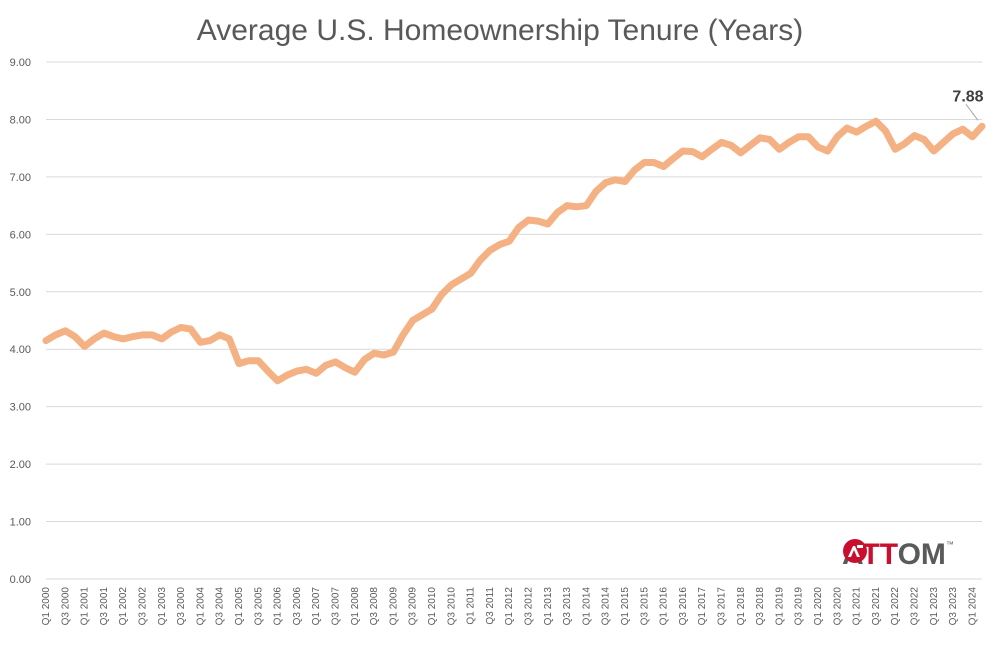 The height and width of the screenshot is (646, 1000). Describe the element at coordinates (200, 606) in the screenshot. I see `x-tick-label: Q1 2004` at that location.